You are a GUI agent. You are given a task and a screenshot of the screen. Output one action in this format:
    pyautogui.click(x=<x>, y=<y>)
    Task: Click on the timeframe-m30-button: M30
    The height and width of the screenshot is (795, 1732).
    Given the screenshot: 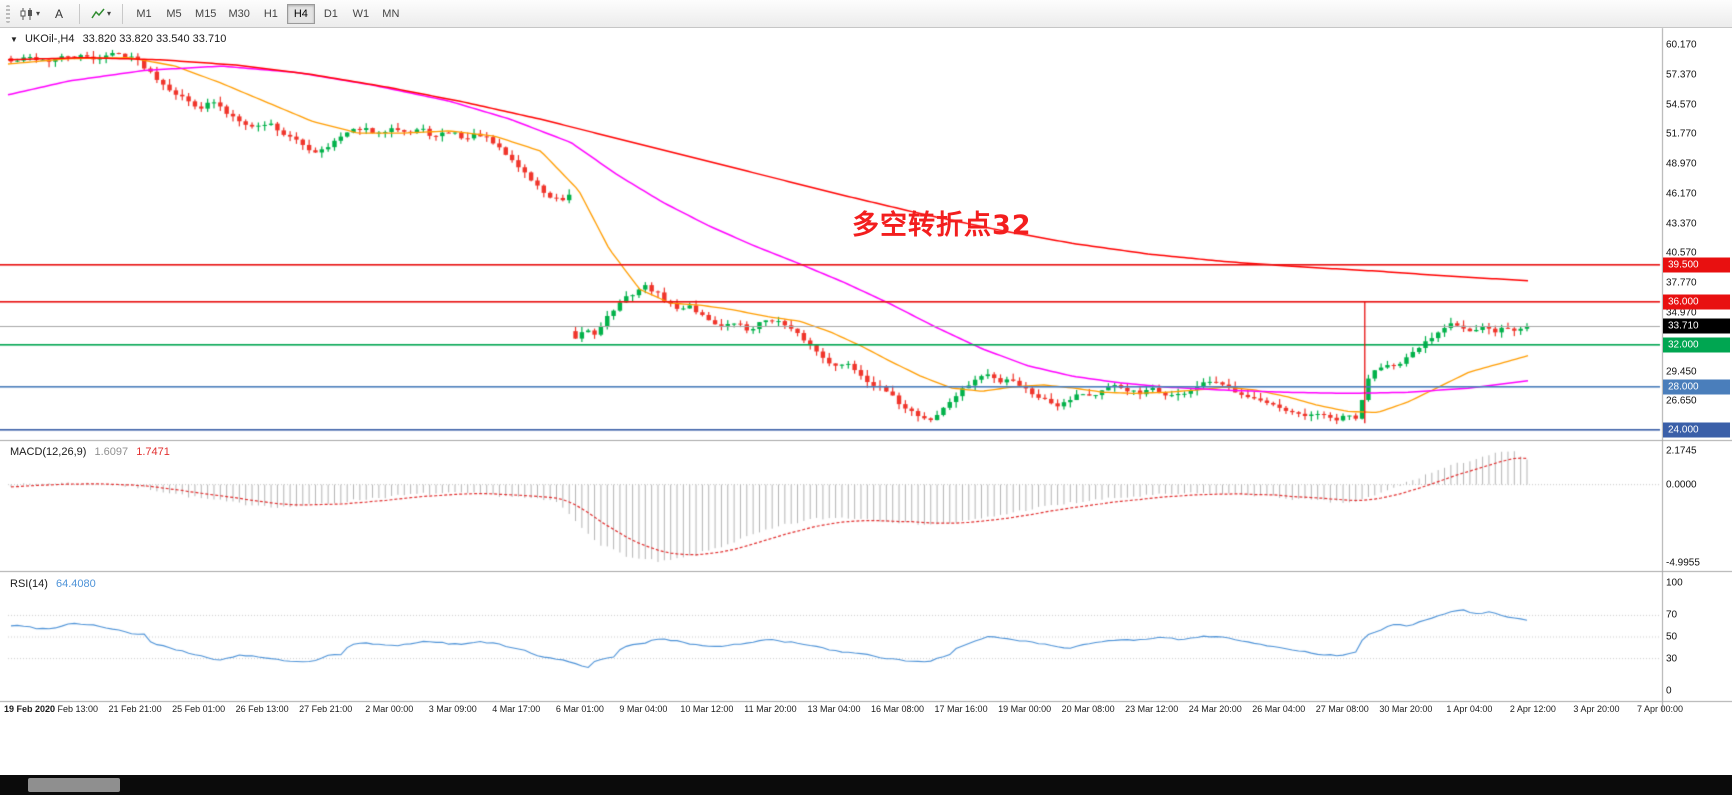 What is the action you would take?
    pyautogui.click(x=238, y=14)
    